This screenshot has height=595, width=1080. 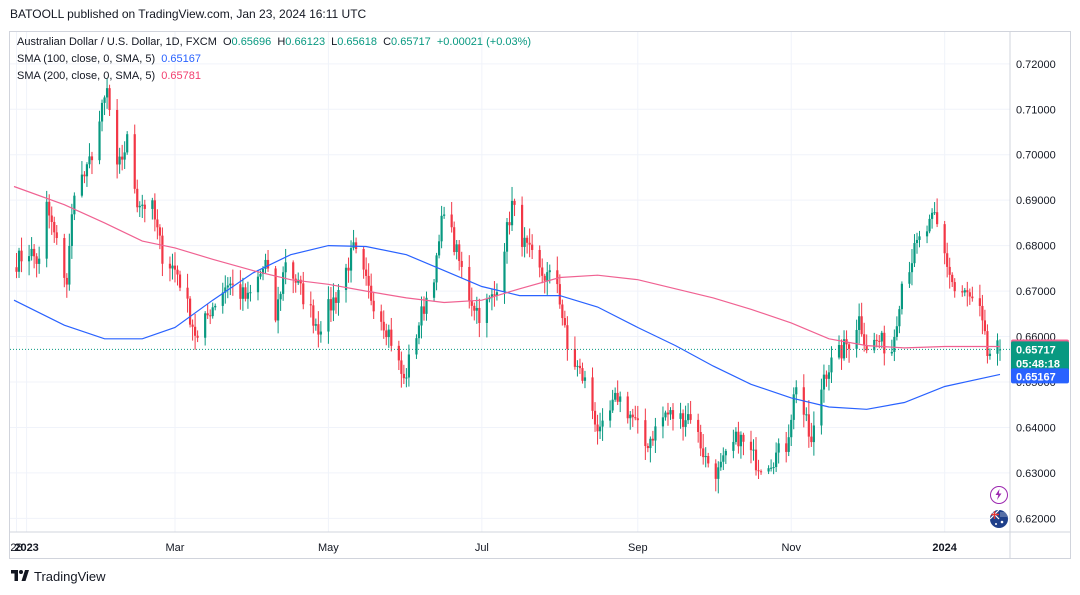 What do you see at coordinates (1036, 247) in the screenshot?
I see `y-tick-label: 0.68000` at bounding box center [1036, 247].